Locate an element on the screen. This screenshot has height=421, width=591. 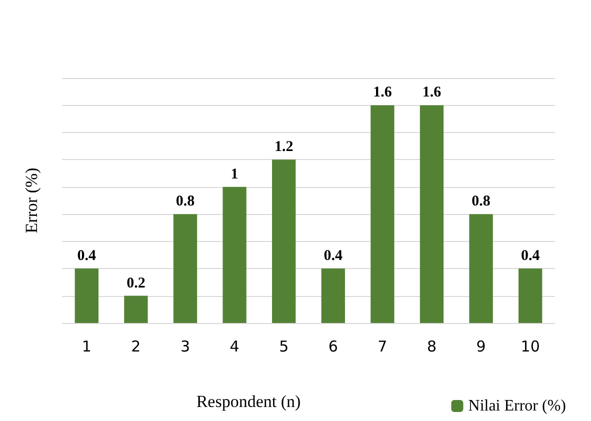
x-tick-label: 2 is located at coordinates (136, 347).